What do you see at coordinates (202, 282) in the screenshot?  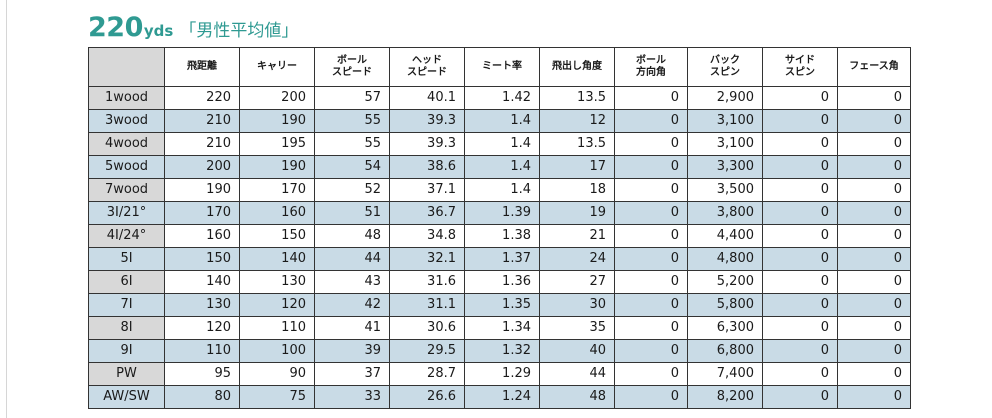 I see `table-cell: 140` at bounding box center [202, 282].